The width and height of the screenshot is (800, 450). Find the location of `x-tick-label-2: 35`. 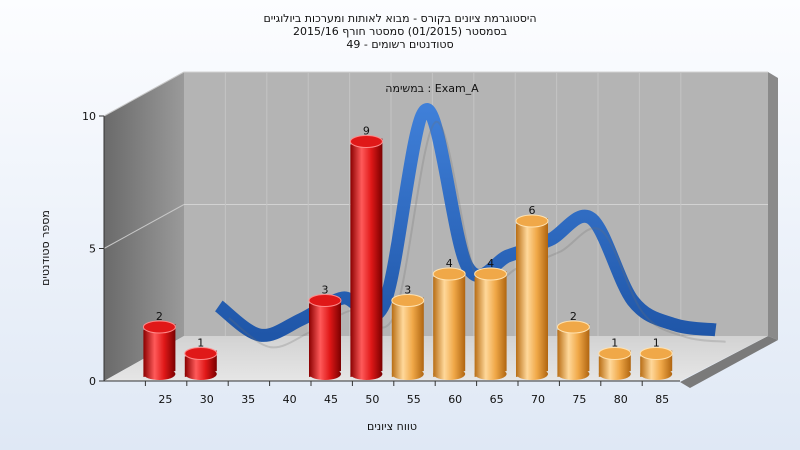

x-tick-label-2: 35 is located at coordinates (248, 399).